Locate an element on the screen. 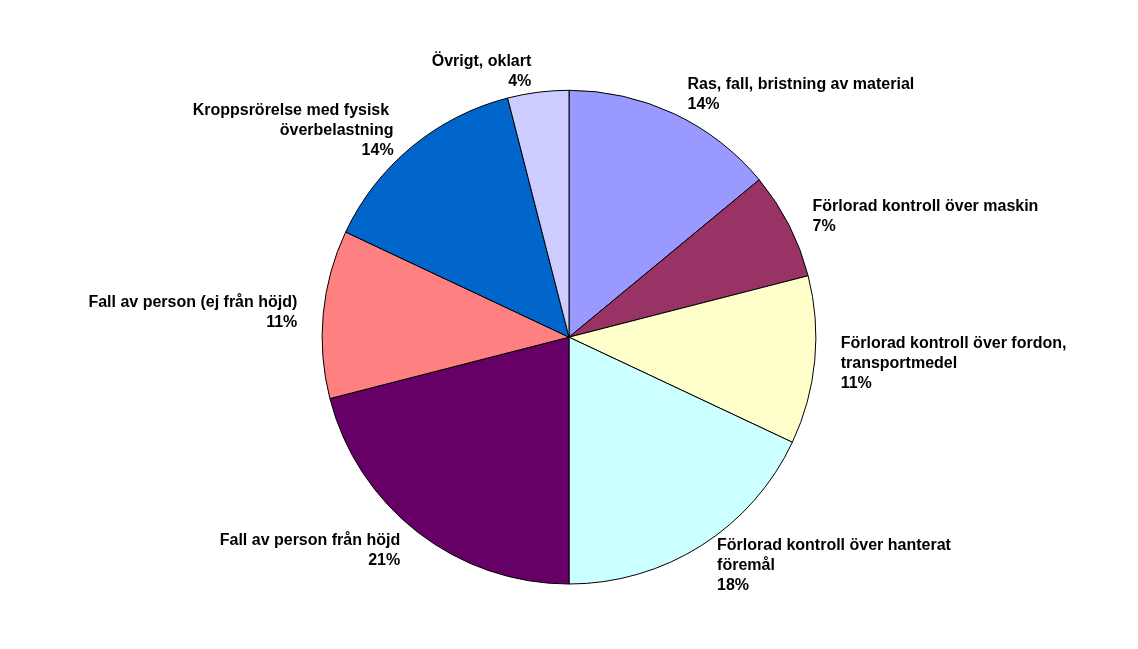  data-label: 21% is located at coordinates (384, 560).